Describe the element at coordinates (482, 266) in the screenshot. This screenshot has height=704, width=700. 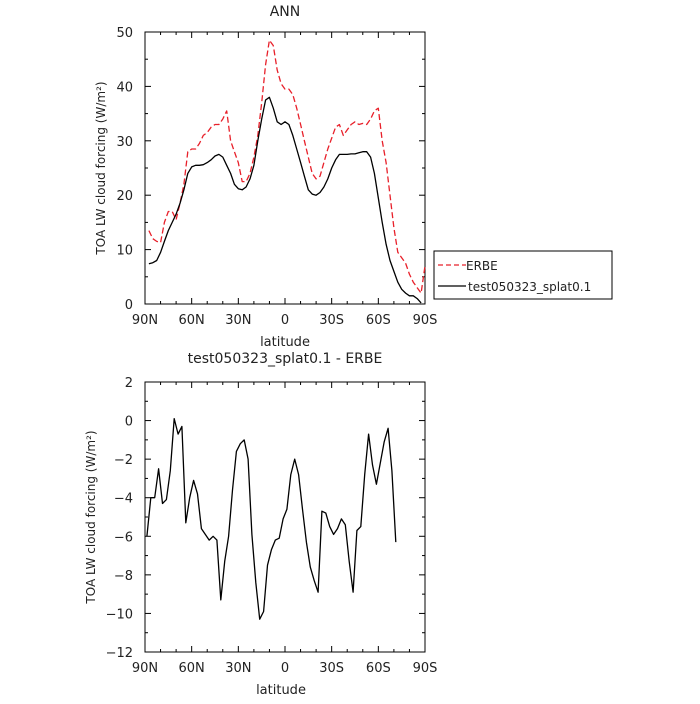
I see `legend-label-erbe: ERBE` at that location.